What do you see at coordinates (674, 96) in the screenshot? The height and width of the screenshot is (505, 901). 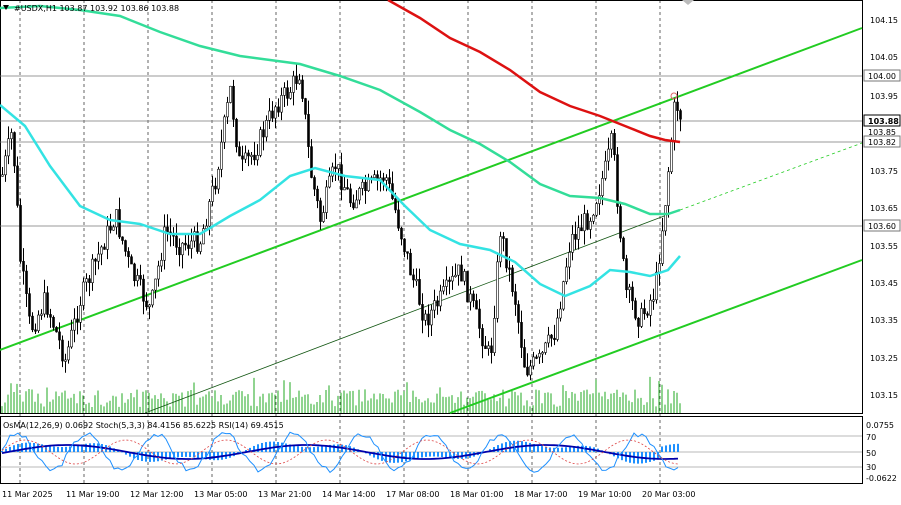 I see `high-marker` at bounding box center [674, 96].